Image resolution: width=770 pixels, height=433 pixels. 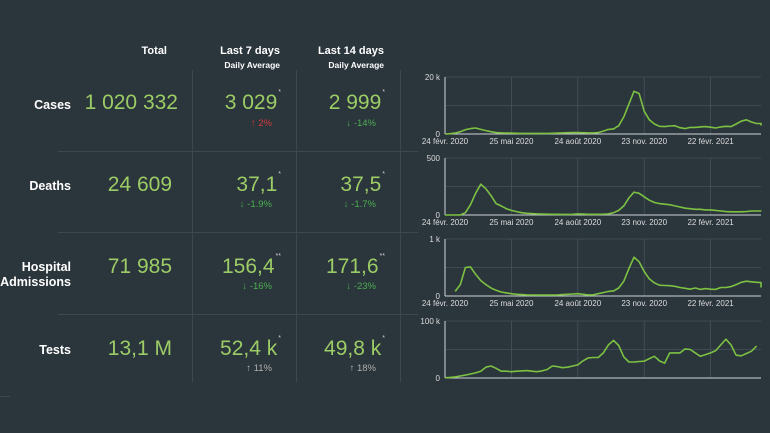 What do you see at coordinates (261, 123) in the screenshot?
I see `cases-7d-change: ↑ 2%` at bounding box center [261, 123].